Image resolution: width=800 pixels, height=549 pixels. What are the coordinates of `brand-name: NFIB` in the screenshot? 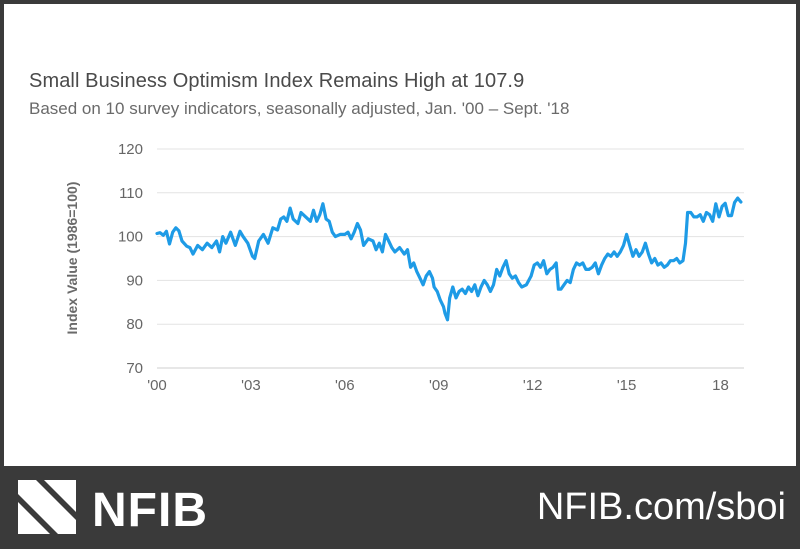 It's located at (150, 510).